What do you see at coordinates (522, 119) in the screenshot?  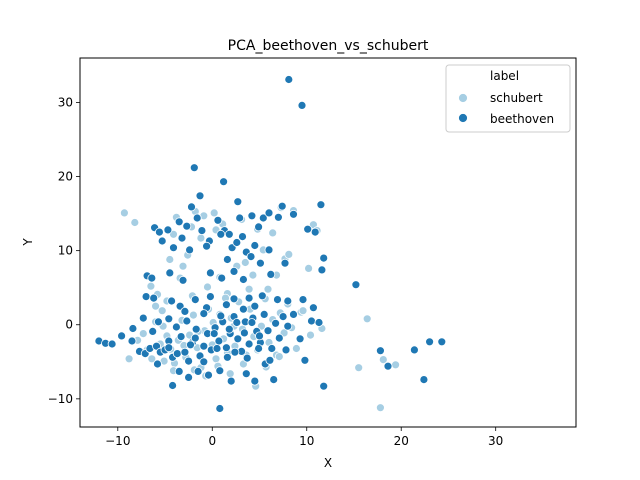 I see `legend-label-beethoven: beethoven` at bounding box center [522, 119].